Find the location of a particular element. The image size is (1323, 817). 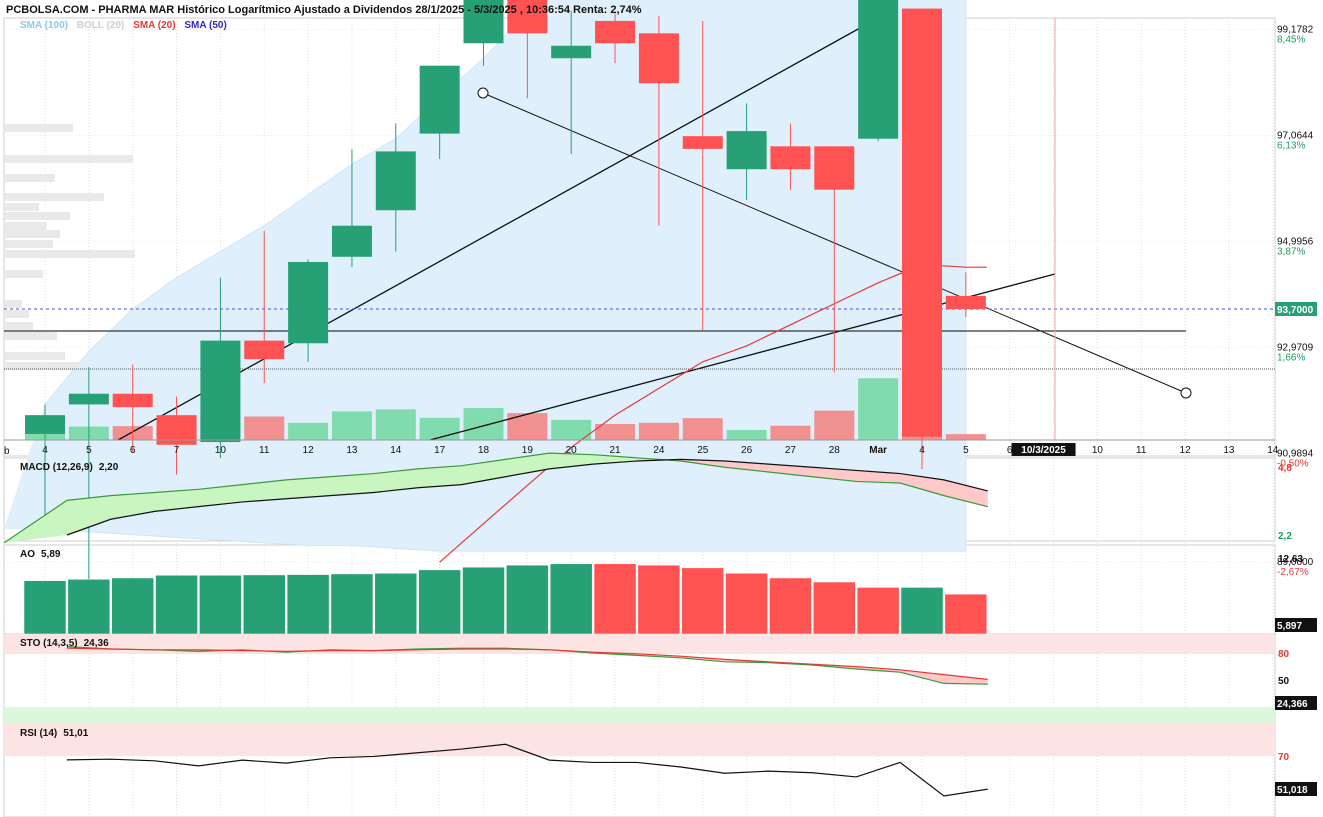

macd-signal-line is located at coordinates (527, 497).